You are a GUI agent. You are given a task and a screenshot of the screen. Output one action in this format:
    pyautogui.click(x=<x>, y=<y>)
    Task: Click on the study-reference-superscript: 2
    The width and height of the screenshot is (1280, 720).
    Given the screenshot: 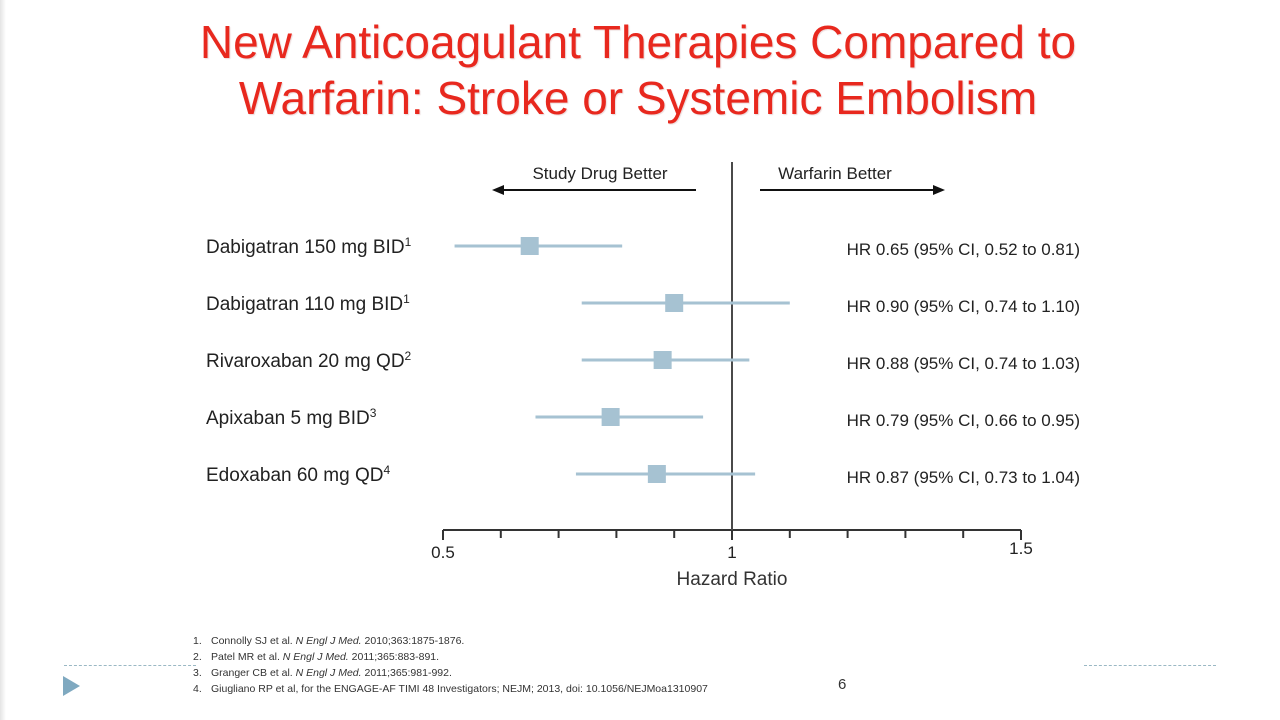 What is the action you would take?
    pyautogui.click(x=408, y=356)
    